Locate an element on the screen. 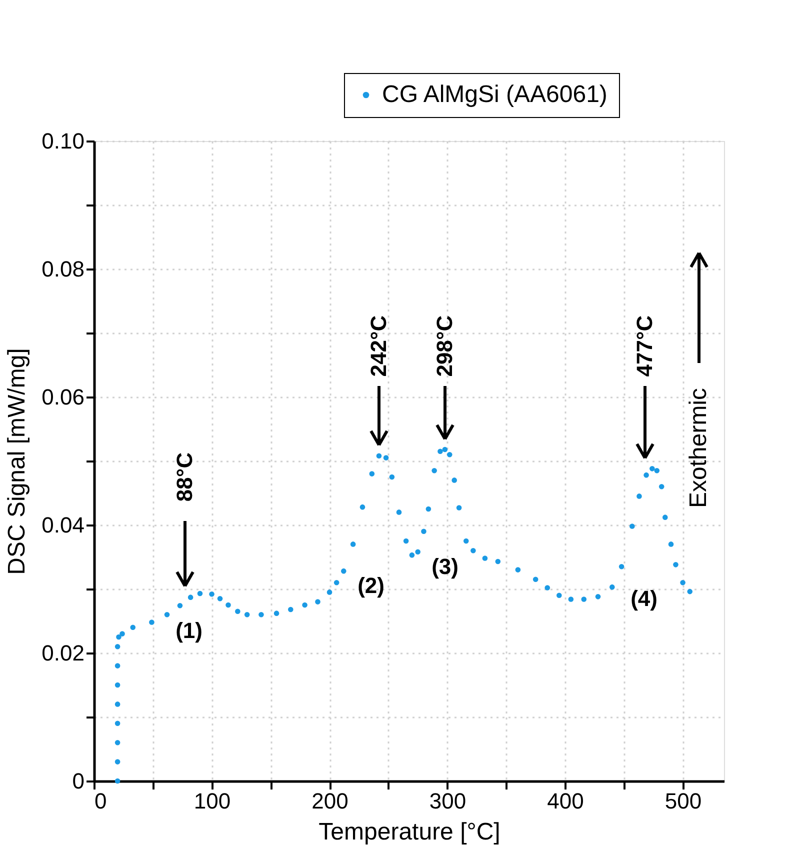 Image resolution: width=800 pixels, height=854 pixels. annotation: (3) is located at coordinates (445, 566).